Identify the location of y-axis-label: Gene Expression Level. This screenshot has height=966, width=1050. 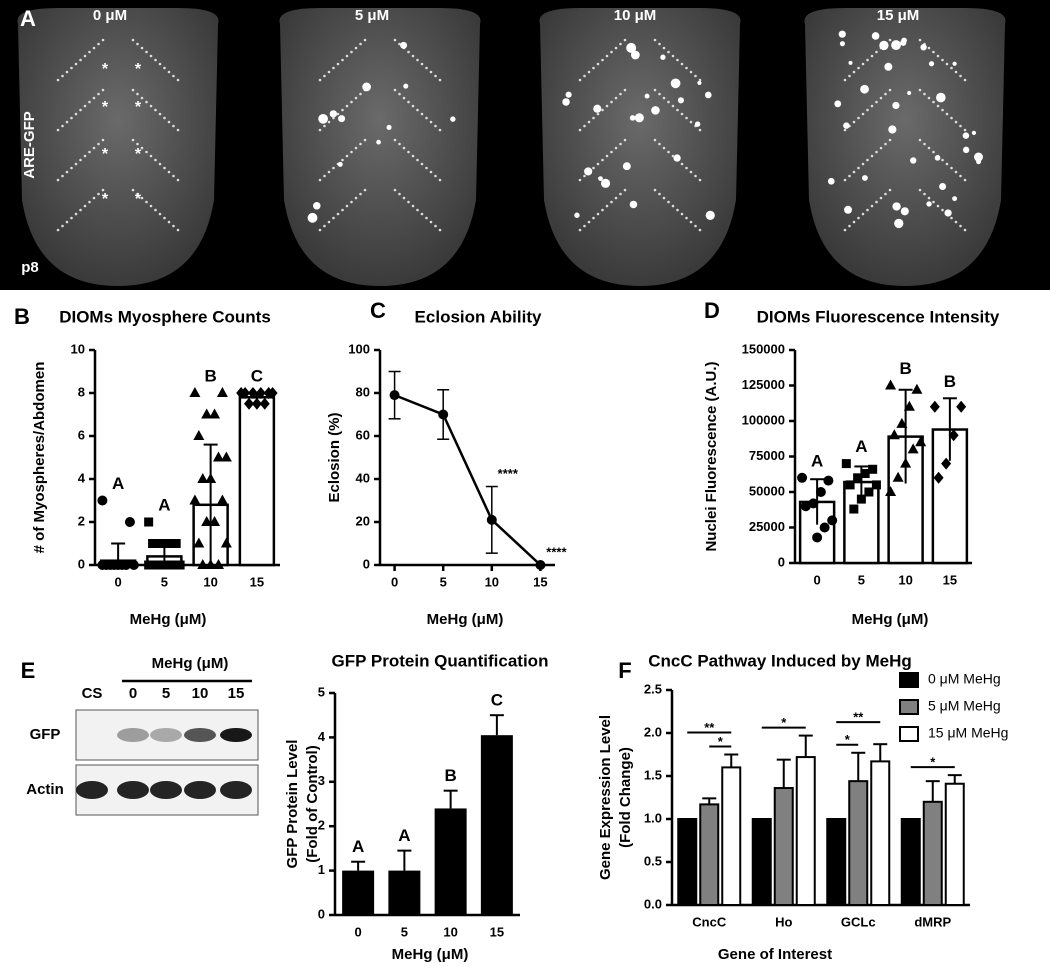
(605, 797).